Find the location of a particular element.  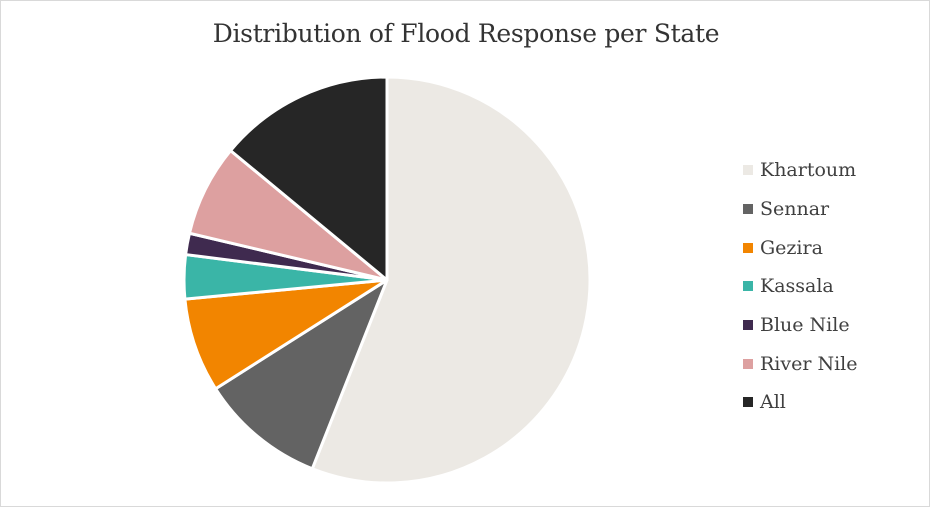

legend-item: Gezira is located at coordinates (800, 247).